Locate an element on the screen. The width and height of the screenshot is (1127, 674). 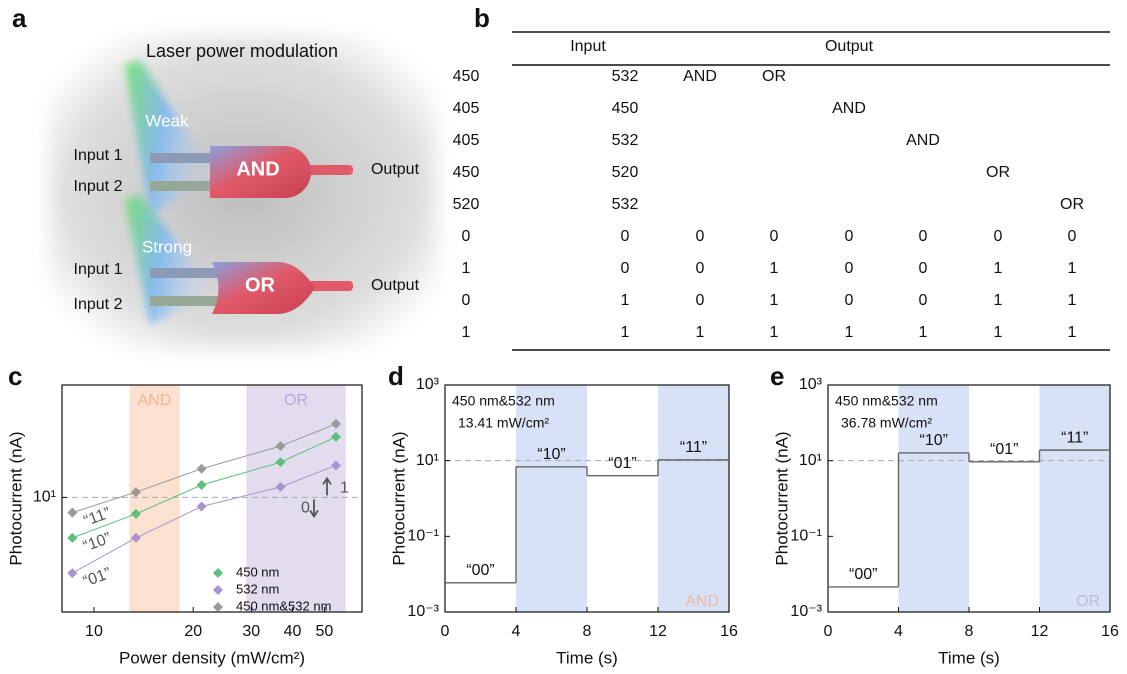
or-gate is located at coordinates (263, 288).